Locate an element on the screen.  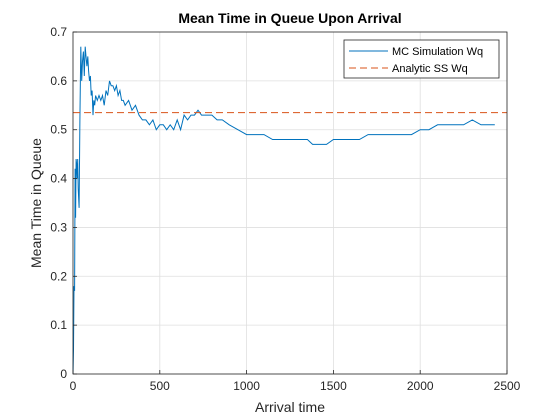
x-tick-label: 1500 is located at coordinates (333, 386).